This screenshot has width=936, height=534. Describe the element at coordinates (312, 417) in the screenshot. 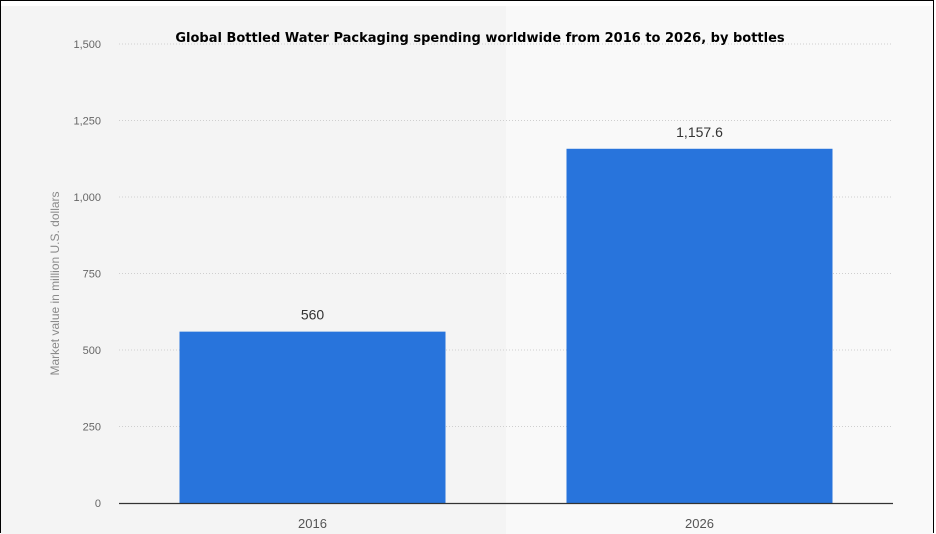

I see `bar-2016` at that location.